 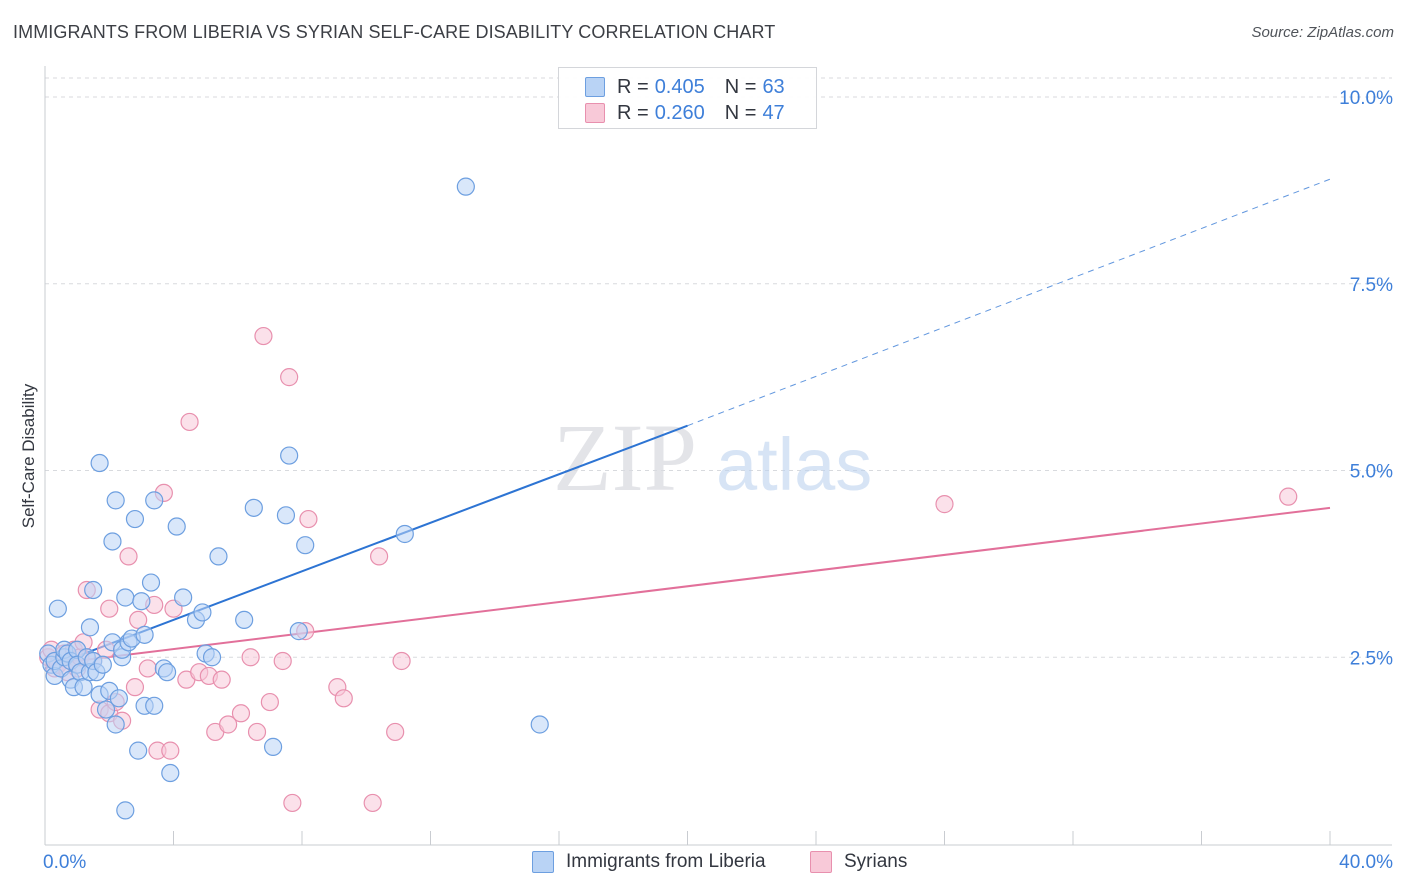 I want to click on y-tick-label: 5.0%, so click(x=1371, y=472).